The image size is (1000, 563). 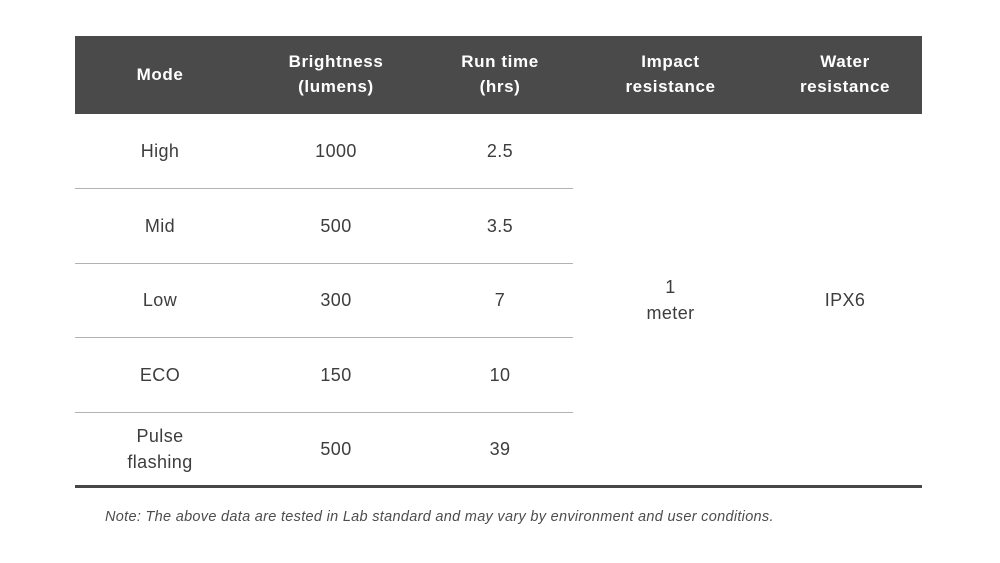 What do you see at coordinates (160, 301) in the screenshot?
I see `cell-mode: Low` at bounding box center [160, 301].